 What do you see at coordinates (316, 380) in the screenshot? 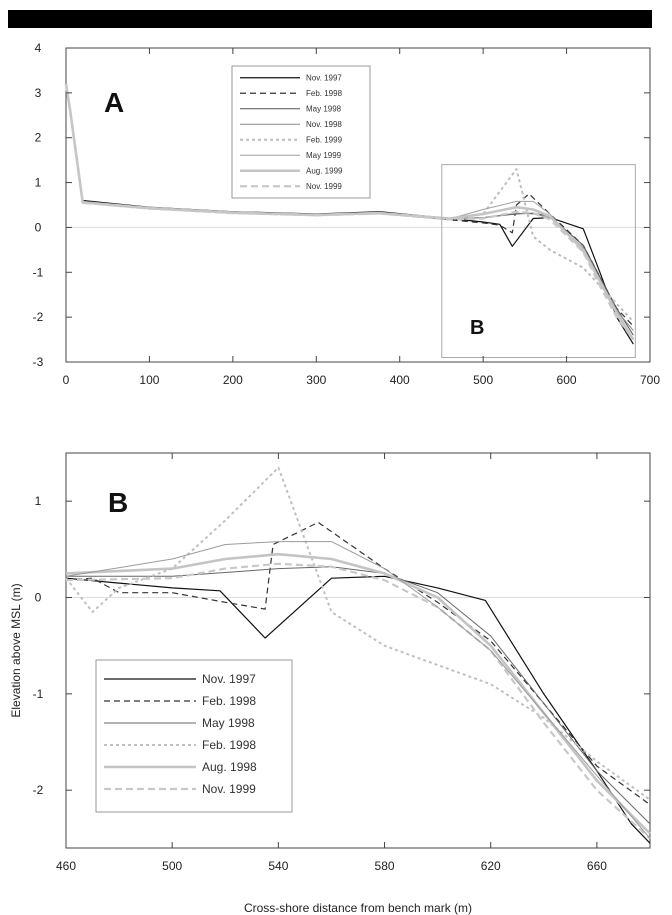
I see `panel-a-x-tick-label: 300` at bounding box center [316, 380].